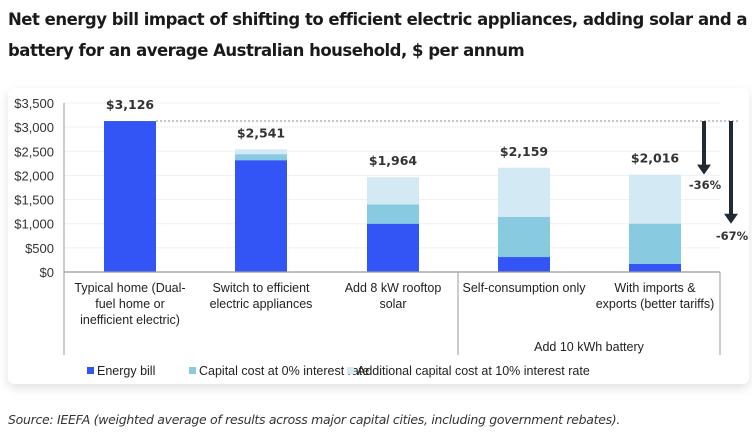  Describe the element at coordinates (261, 288) in the screenshot. I see `category-label-line: Switch to efficient` at that location.